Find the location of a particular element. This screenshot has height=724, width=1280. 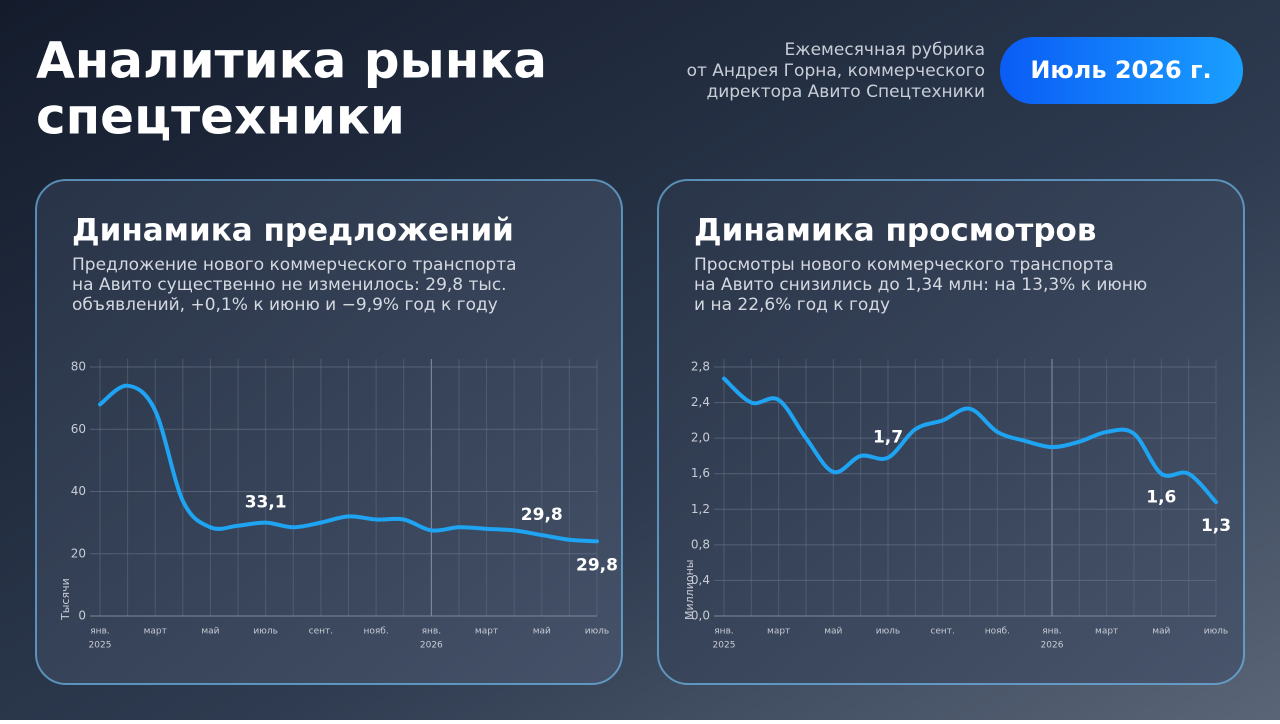

page-title: спецтехники is located at coordinates (220, 117).